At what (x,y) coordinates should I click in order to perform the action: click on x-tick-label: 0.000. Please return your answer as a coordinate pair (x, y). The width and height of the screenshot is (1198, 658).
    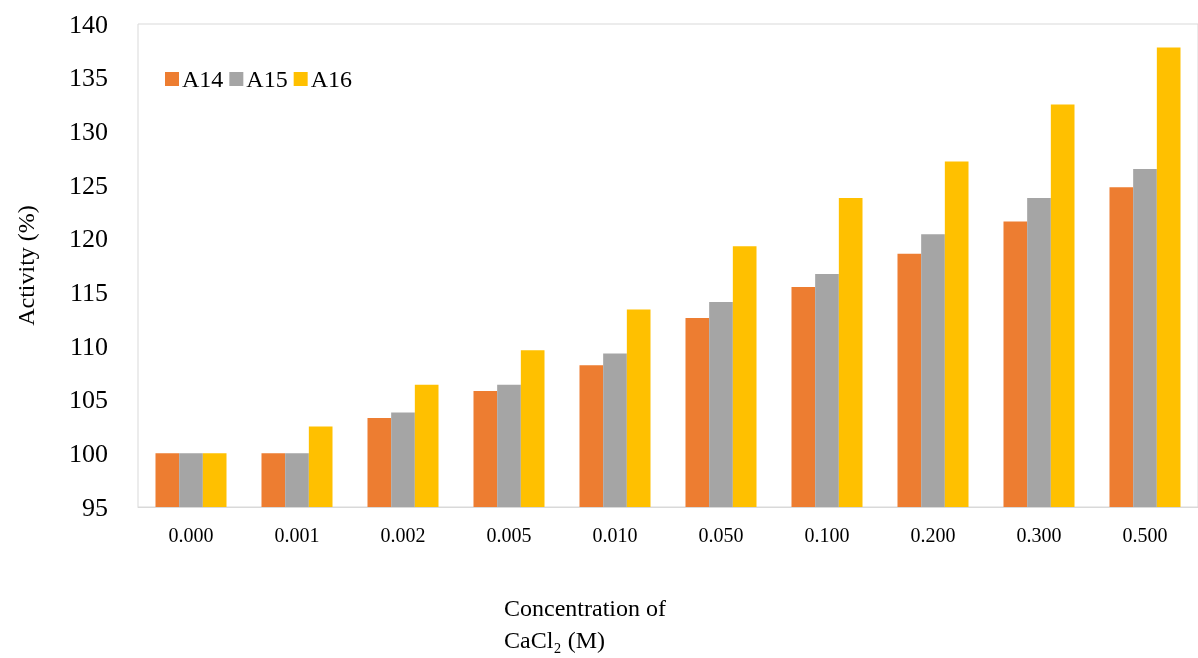
    Looking at the image, I should click on (191, 535).